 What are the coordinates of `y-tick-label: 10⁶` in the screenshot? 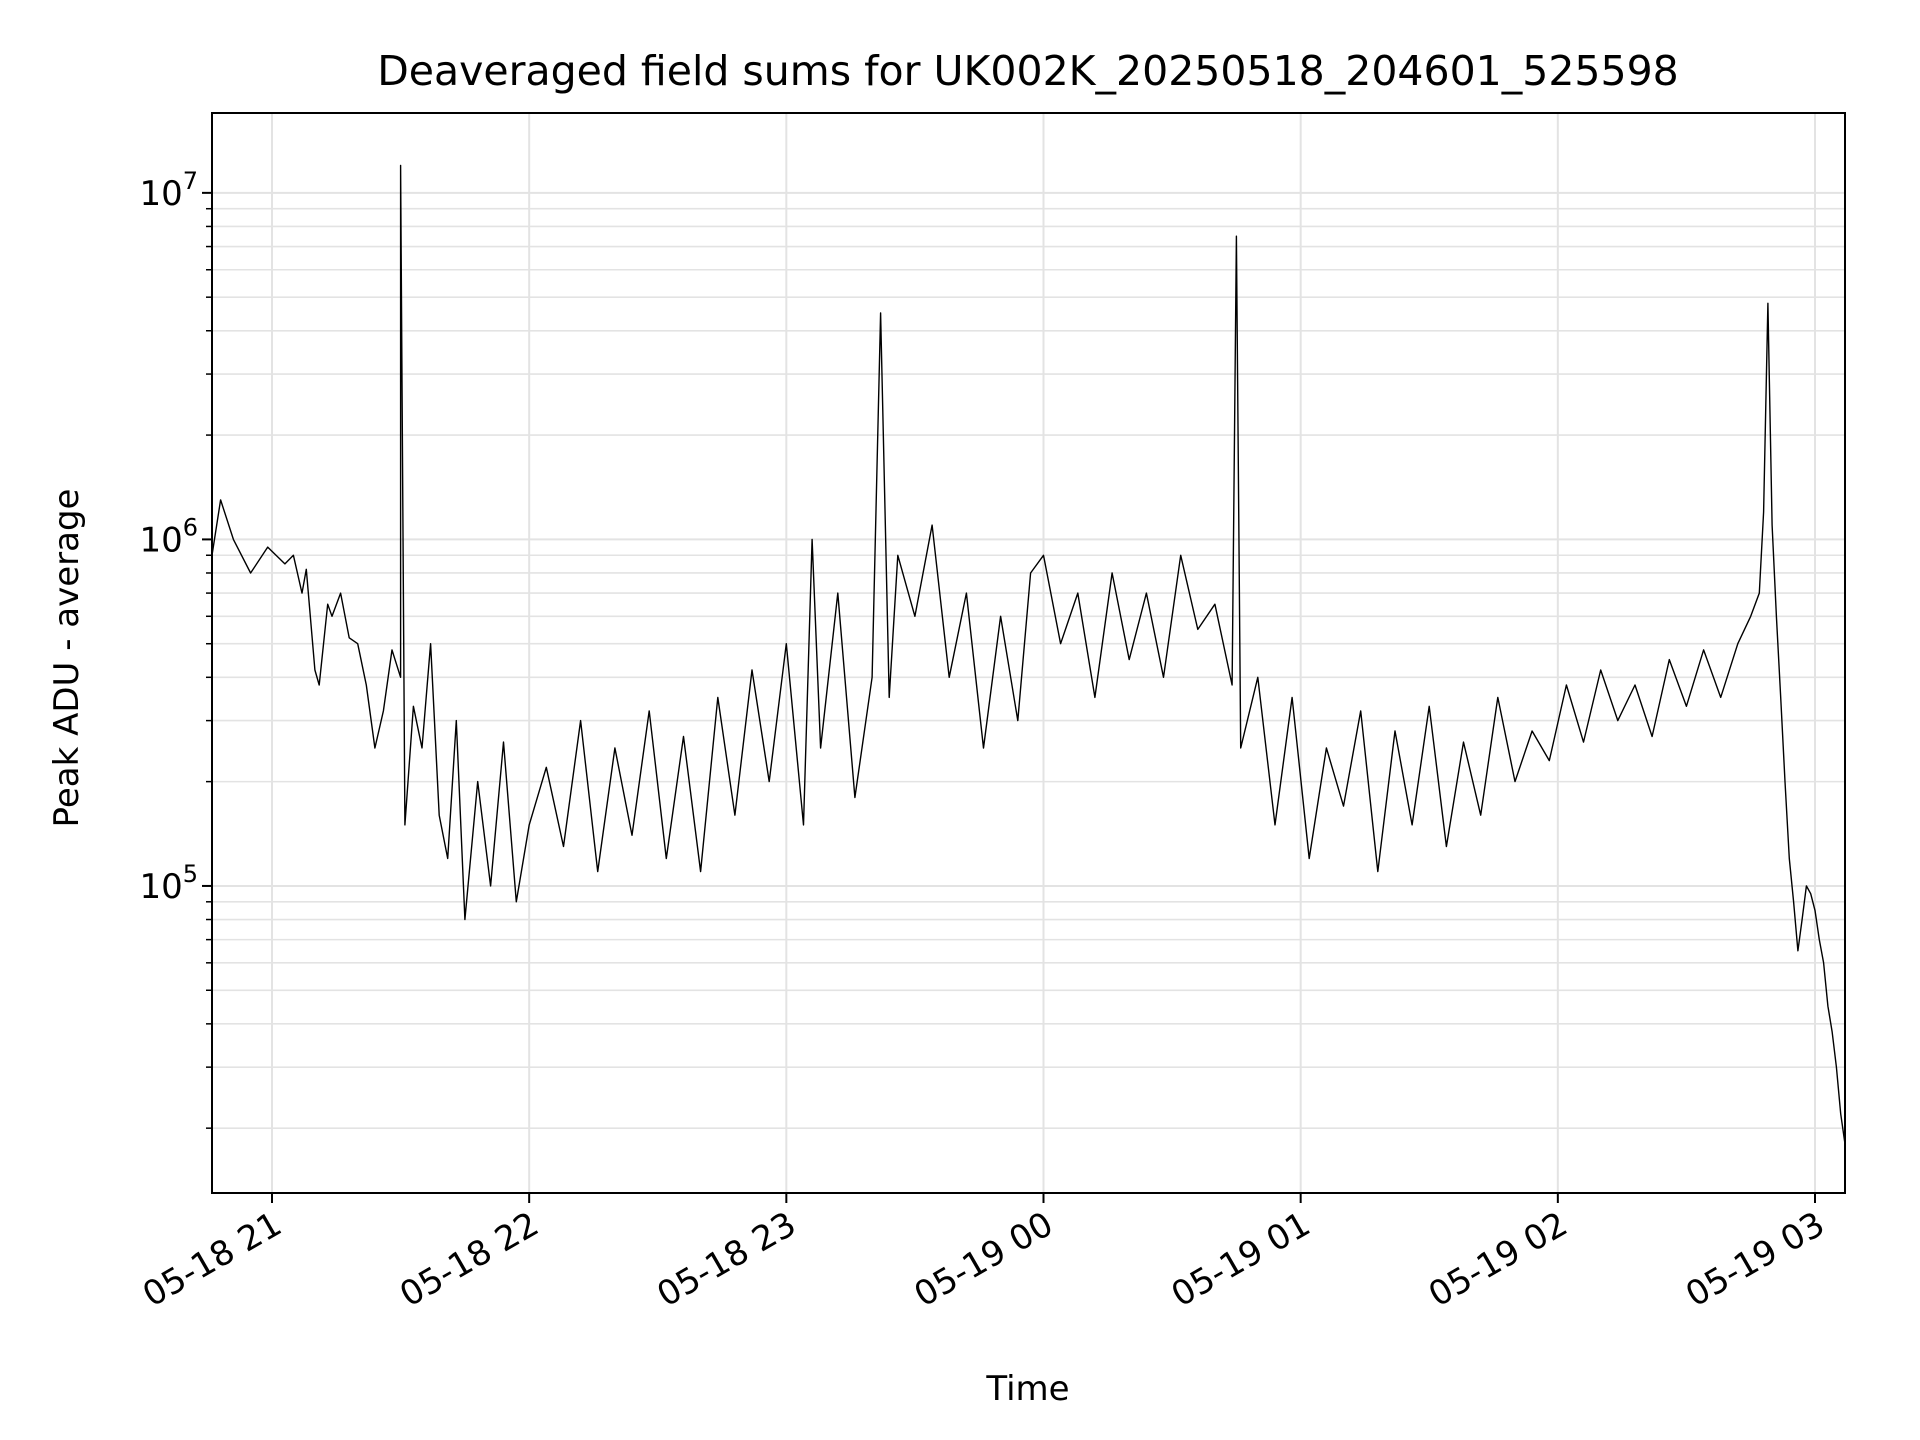 It's located at (168, 536).